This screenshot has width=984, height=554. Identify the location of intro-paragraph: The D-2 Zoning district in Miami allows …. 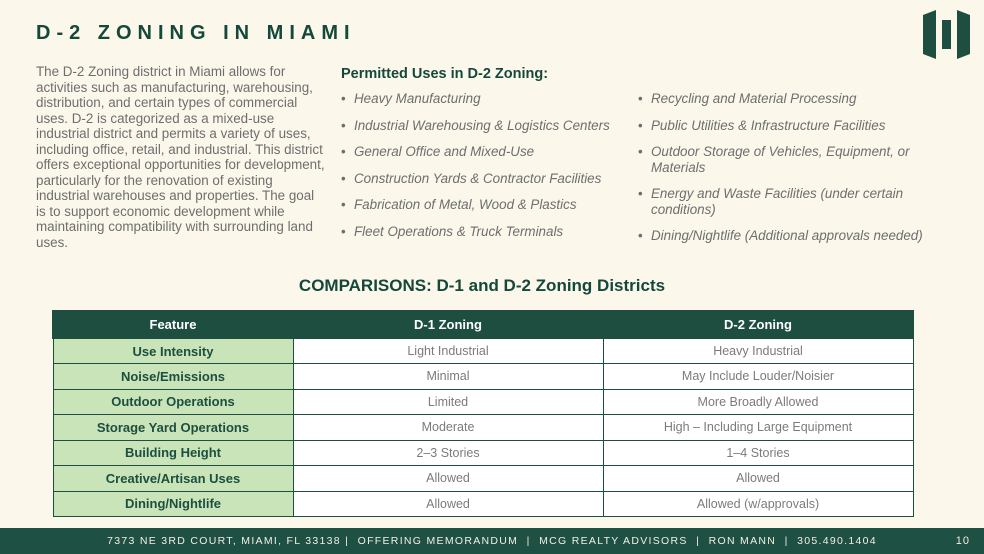
(180, 157).